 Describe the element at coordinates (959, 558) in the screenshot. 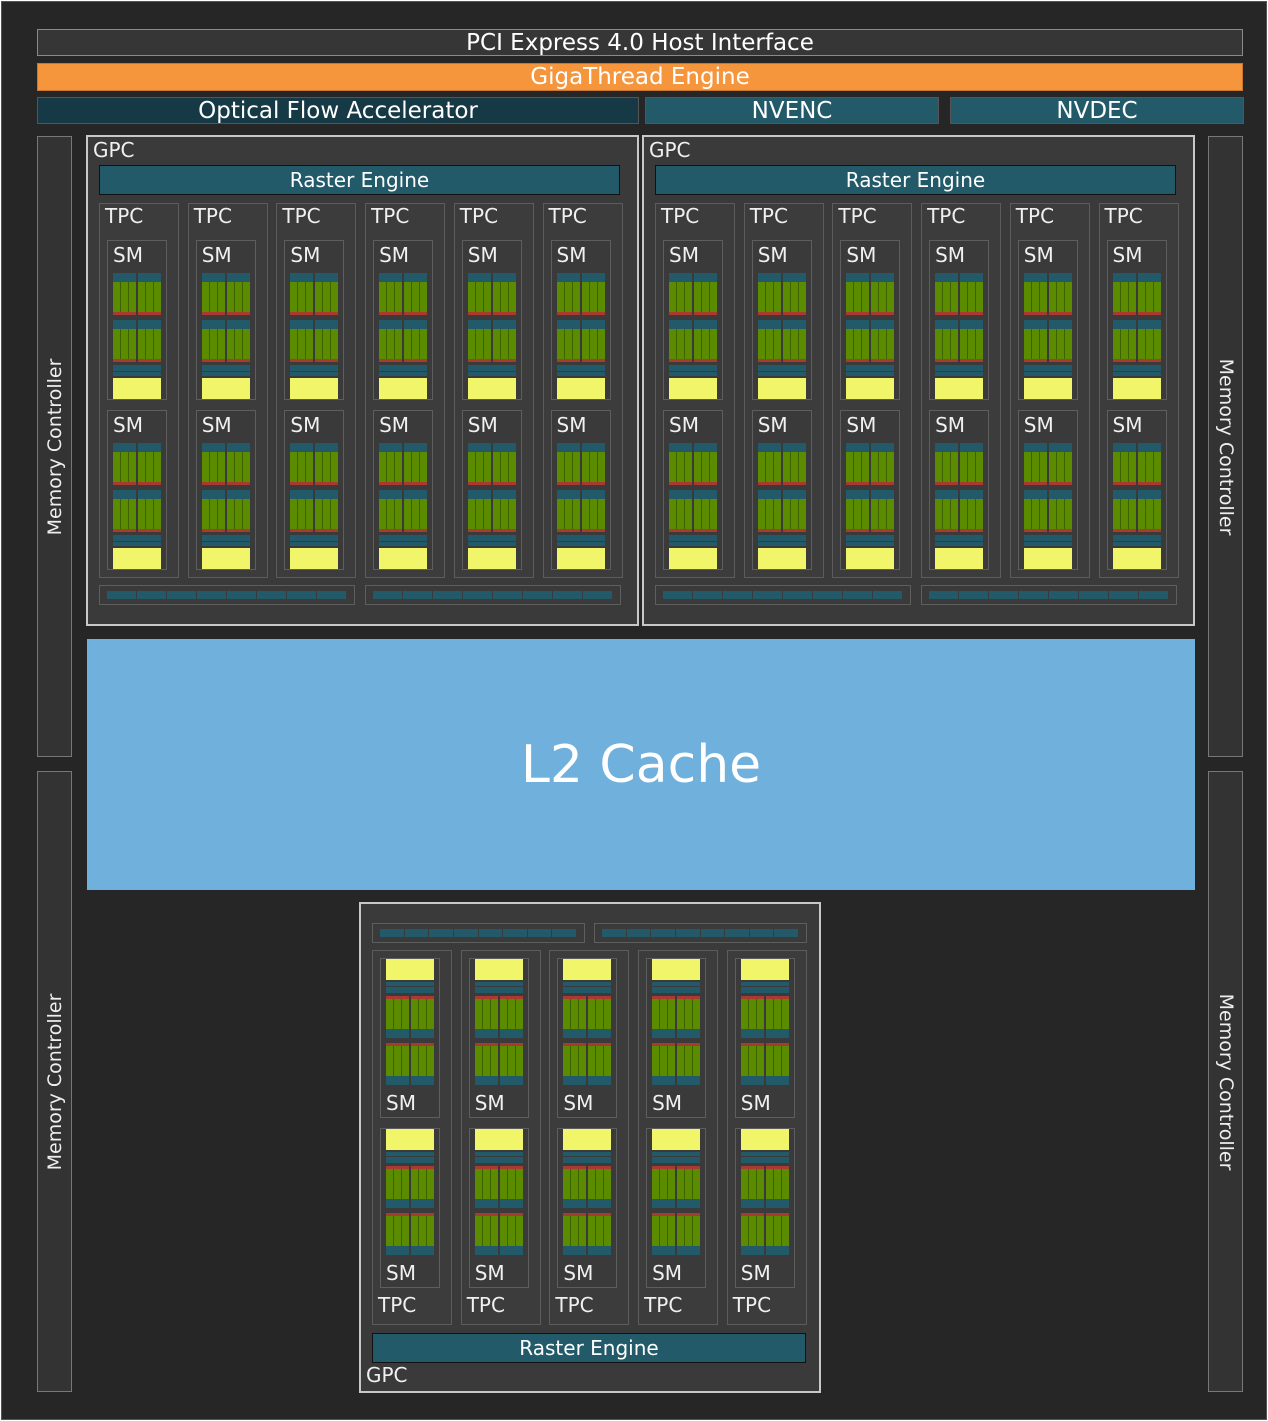

I see `l1-cache` at that location.